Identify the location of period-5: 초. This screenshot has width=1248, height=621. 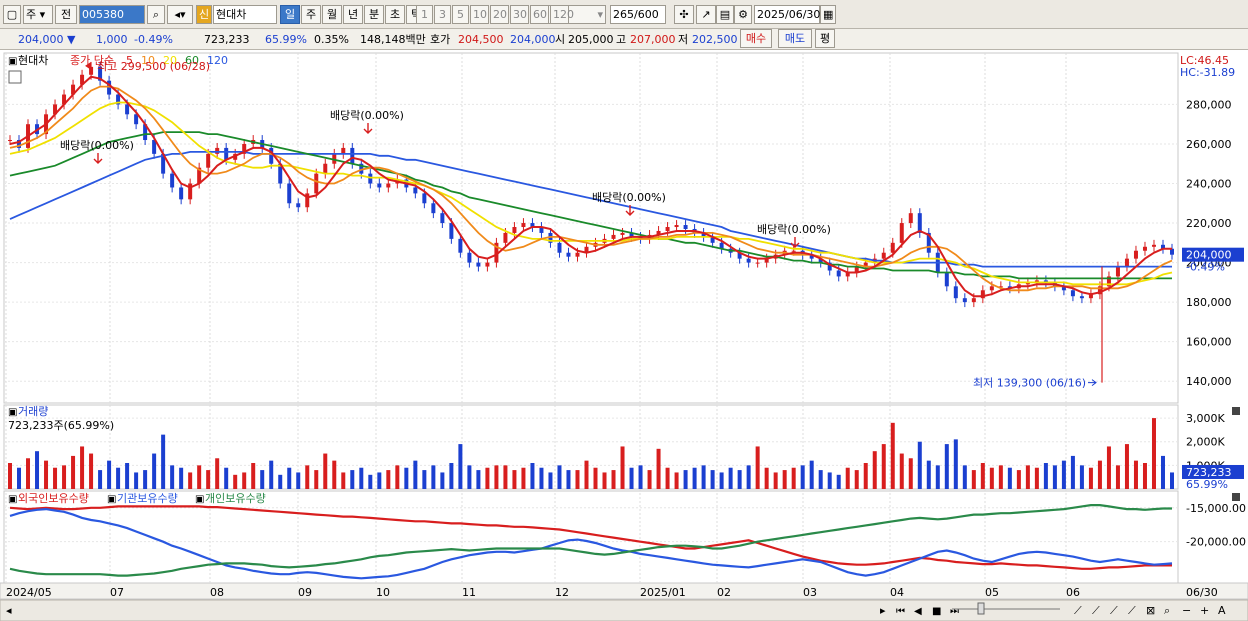
(395, 14).